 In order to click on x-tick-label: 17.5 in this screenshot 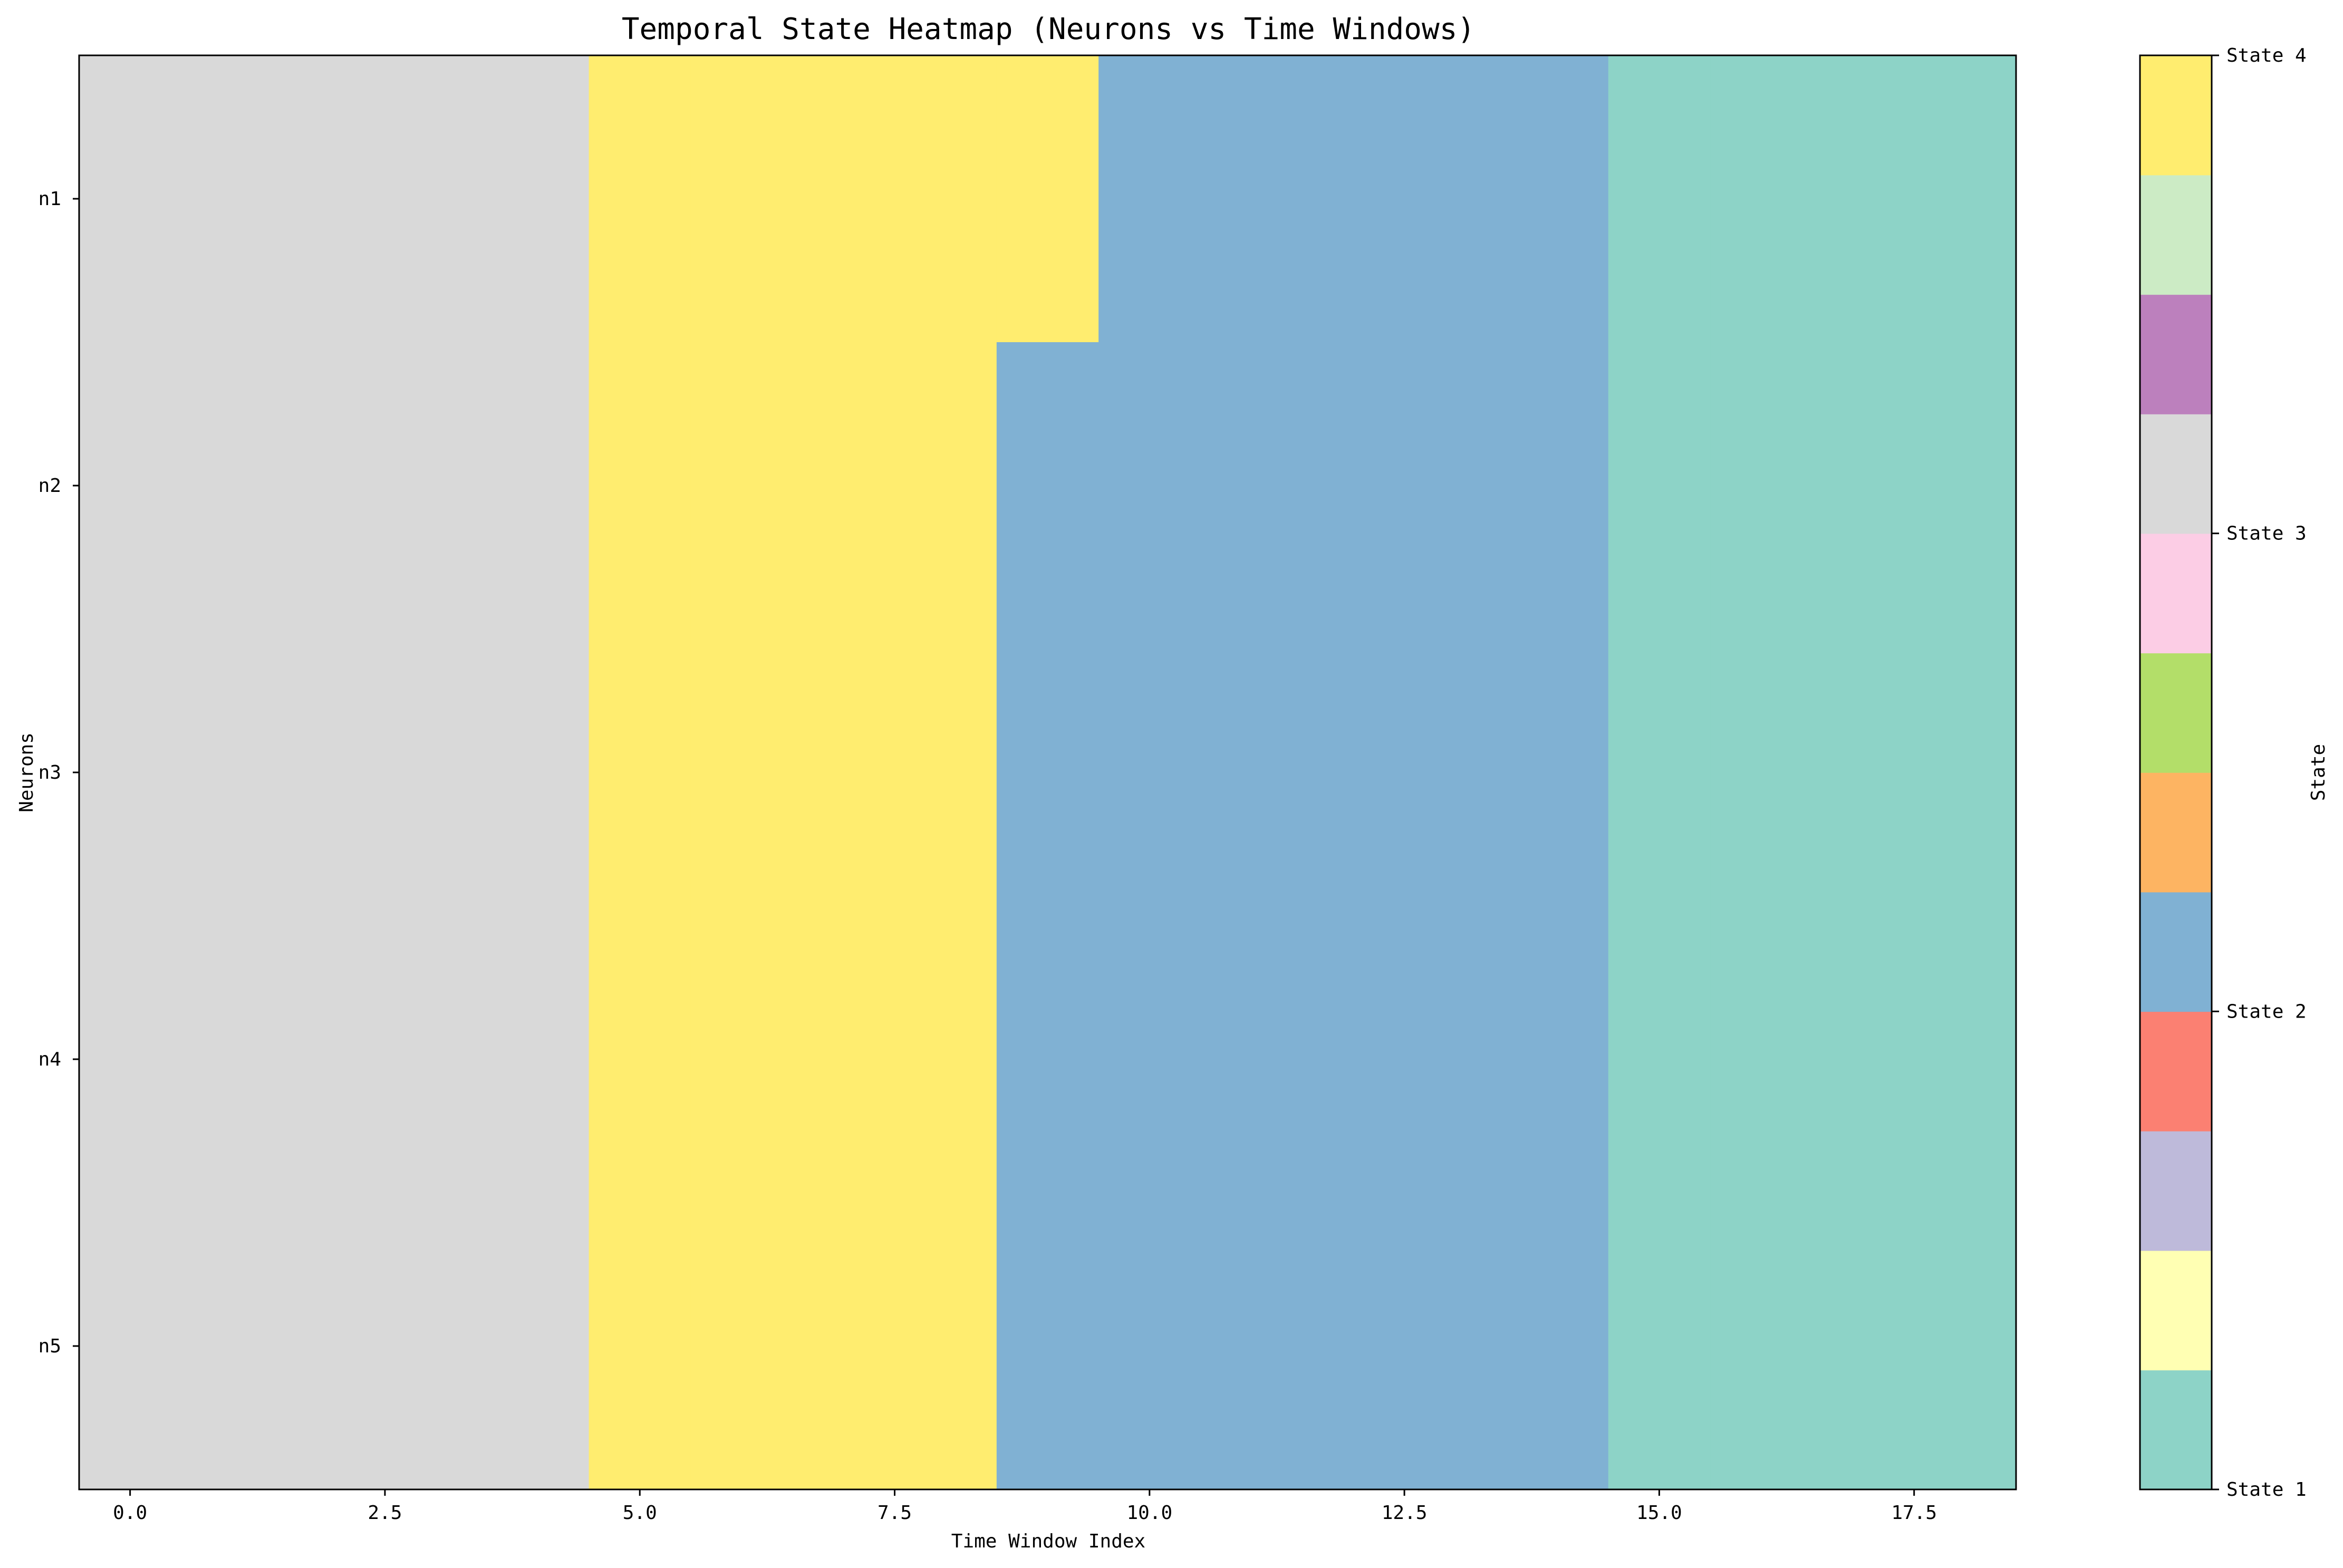, I will do `click(1914, 1513)`.